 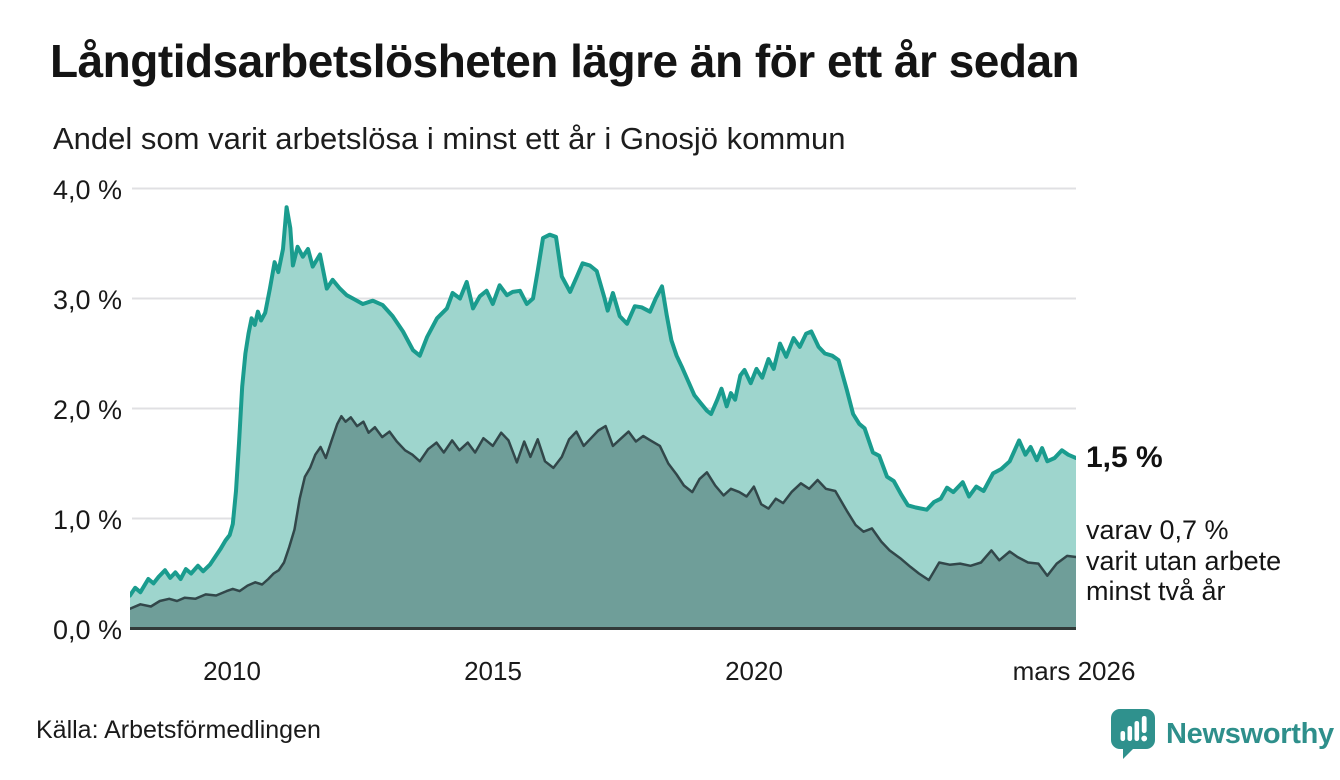 I want to click on y-tick-0: 0,0 %, so click(x=87, y=630).